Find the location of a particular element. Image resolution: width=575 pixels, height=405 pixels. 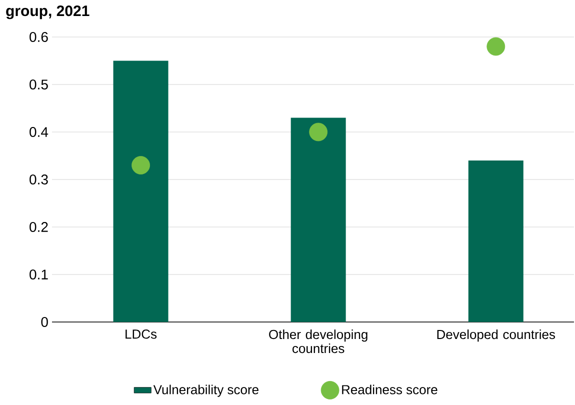

y-tick-label: 0.6 is located at coordinates (39, 37).